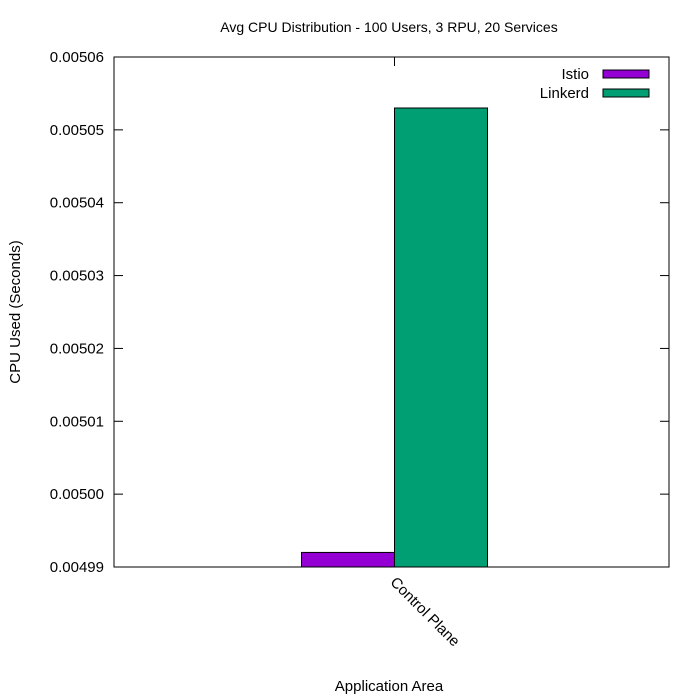  Describe the element at coordinates (77, 57) in the screenshot. I see `y-tick-label: 0.00506` at that location.